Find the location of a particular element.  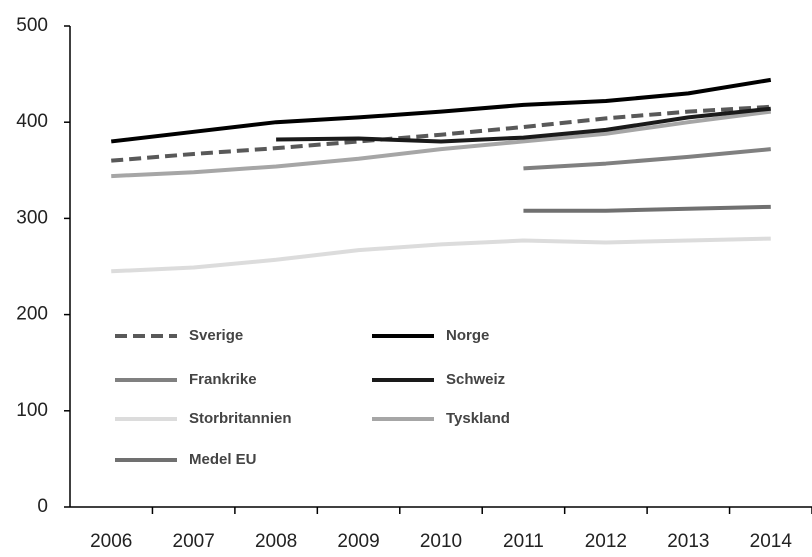

x-tick-label: 2010 is located at coordinates (441, 541).